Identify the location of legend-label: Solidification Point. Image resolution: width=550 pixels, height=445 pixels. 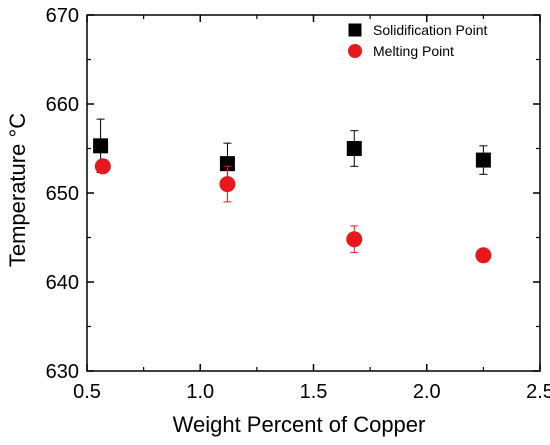
(430, 30).